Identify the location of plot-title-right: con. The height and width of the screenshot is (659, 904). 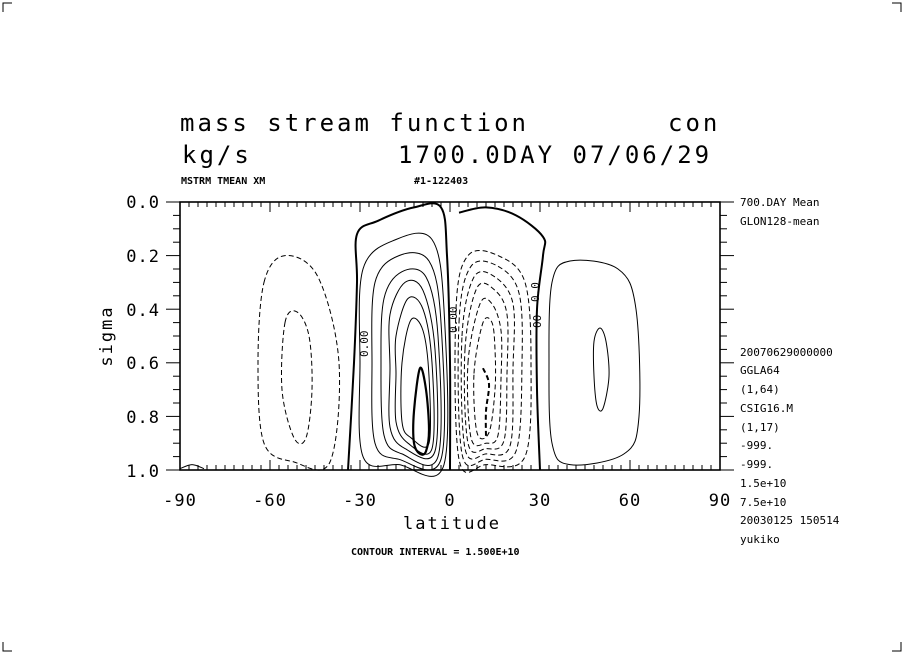
(694, 123).